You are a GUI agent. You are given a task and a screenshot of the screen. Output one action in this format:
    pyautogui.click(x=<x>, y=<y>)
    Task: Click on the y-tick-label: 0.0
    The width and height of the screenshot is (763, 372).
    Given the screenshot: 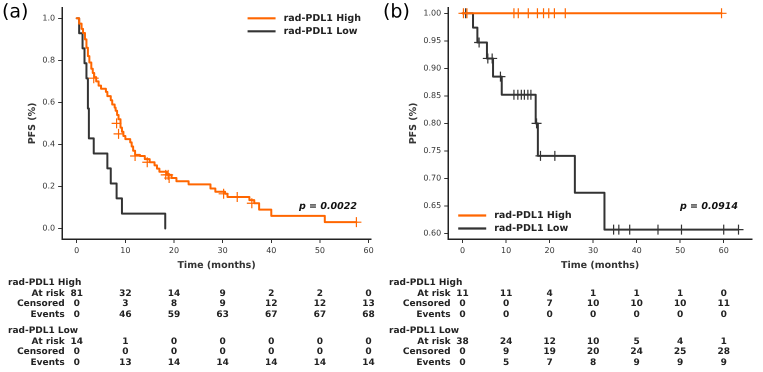 What is the action you would take?
    pyautogui.click(x=49, y=228)
    